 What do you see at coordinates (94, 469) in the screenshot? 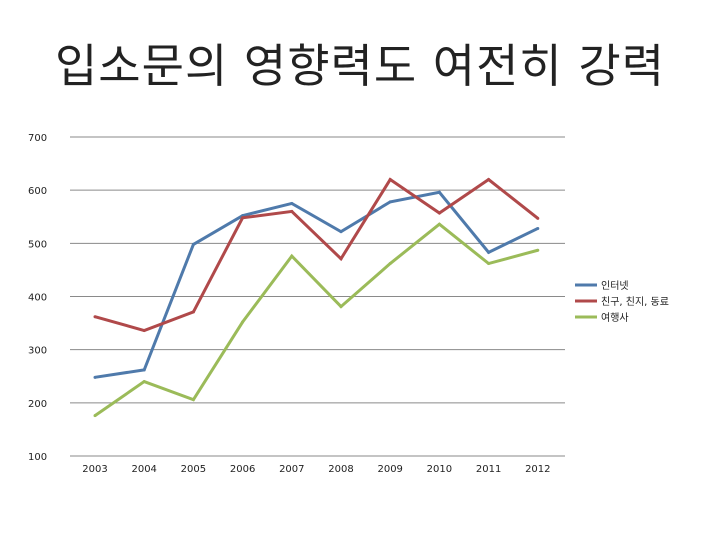
I see `x-tick-label: 2003` at bounding box center [94, 469].